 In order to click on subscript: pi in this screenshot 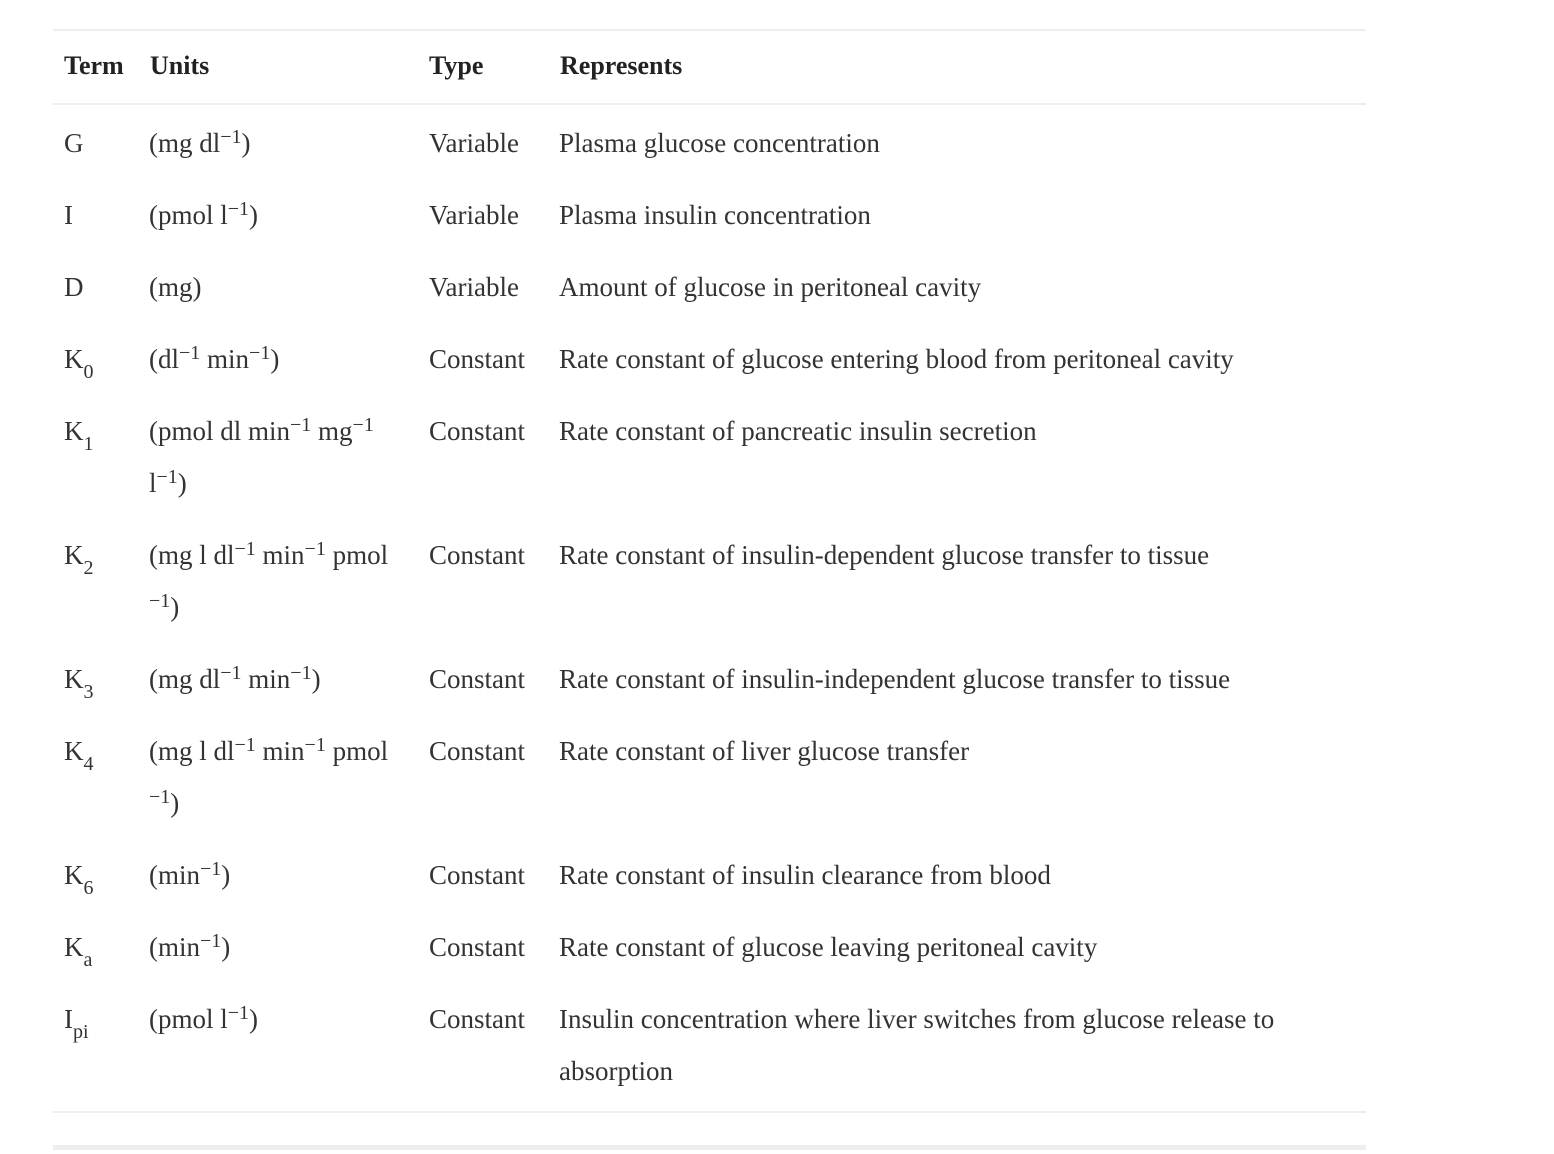, I will do `click(81, 1032)`.